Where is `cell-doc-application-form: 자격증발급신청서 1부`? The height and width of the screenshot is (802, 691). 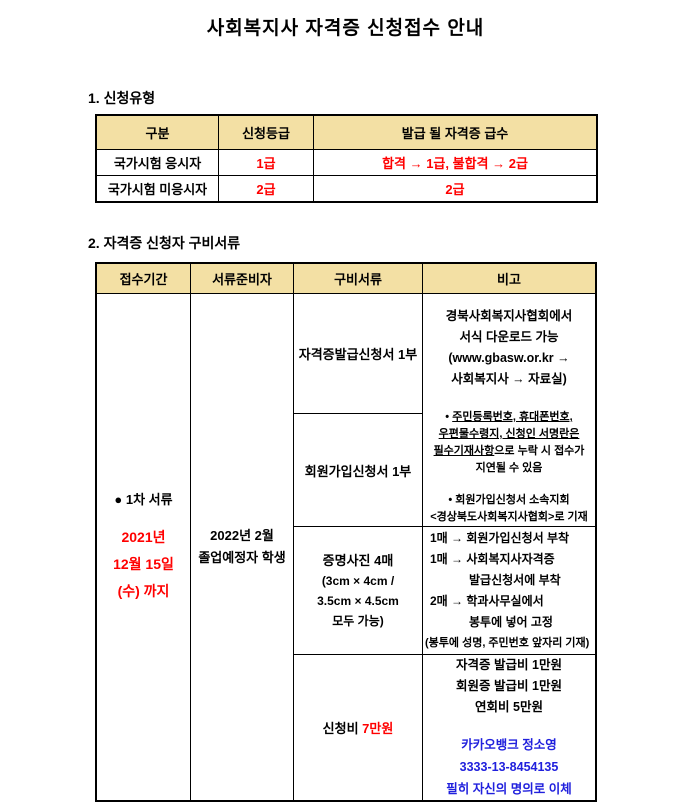 cell-doc-application-form: 자격증발급신청서 1부 is located at coordinates (358, 353).